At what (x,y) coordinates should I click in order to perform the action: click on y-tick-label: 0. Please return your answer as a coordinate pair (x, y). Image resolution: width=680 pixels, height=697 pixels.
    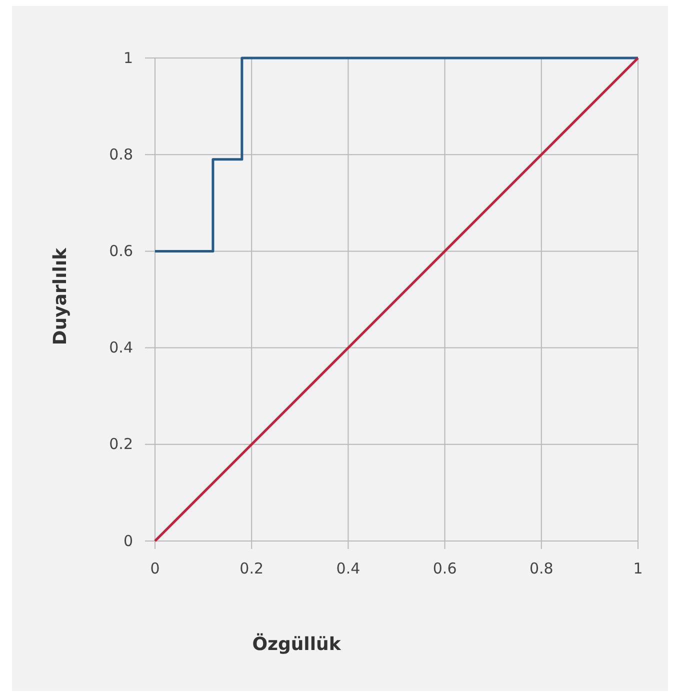
    Looking at the image, I should click on (128, 541).